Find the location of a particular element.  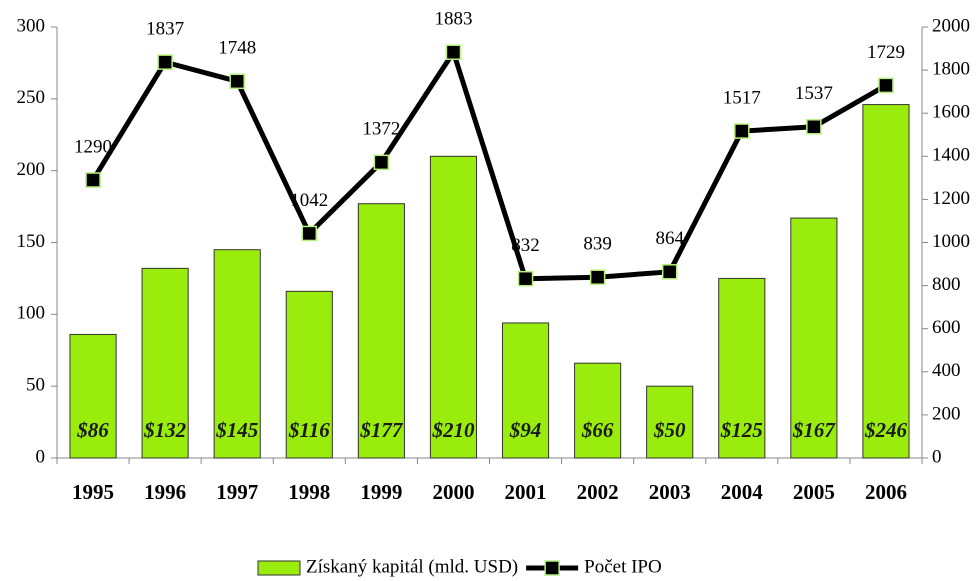

y2-tick-label: 2000 is located at coordinates (951, 25).